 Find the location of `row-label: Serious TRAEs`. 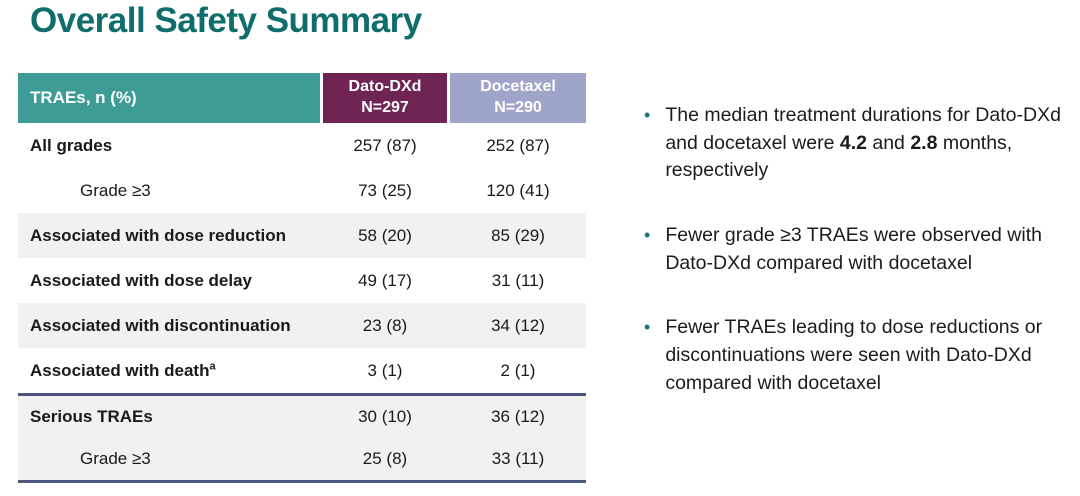

row-label: Serious TRAEs is located at coordinates (91, 416).